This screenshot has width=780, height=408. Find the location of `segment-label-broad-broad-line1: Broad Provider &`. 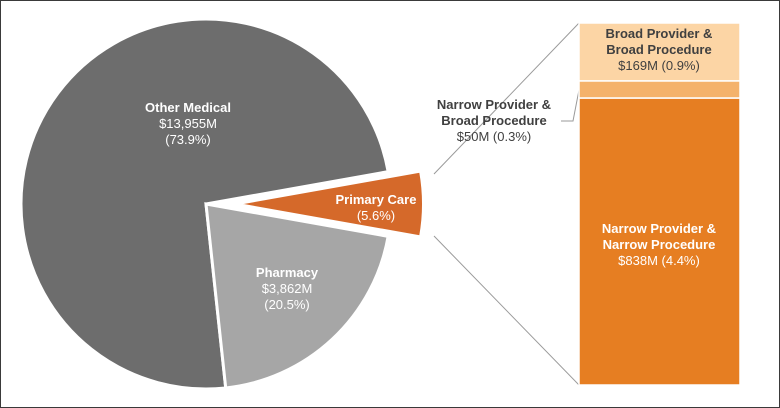

segment-label-broad-broad-line1: Broad Provider & is located at coordinates (659, 33).